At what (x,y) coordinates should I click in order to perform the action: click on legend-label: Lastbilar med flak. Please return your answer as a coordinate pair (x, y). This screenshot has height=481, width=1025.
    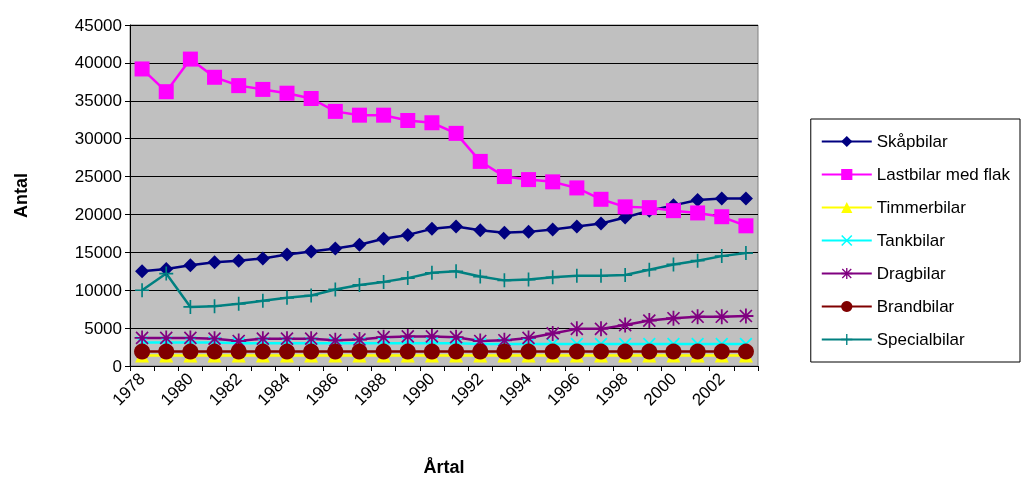
    Looking at the image, I should click on (943, 174).